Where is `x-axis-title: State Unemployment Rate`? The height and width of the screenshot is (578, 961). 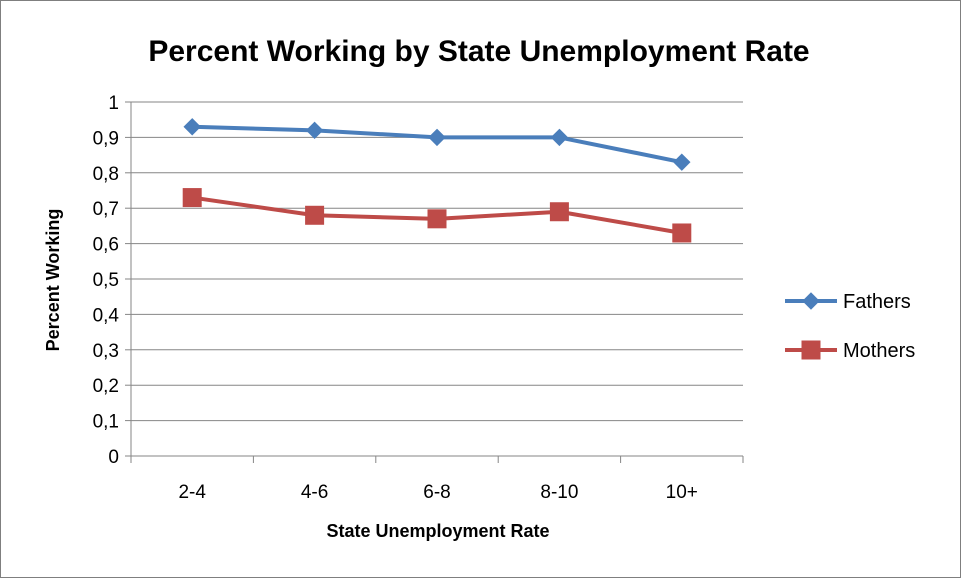
x-axis-title: State Unemployment Rate is located at coordinates (437, 531).